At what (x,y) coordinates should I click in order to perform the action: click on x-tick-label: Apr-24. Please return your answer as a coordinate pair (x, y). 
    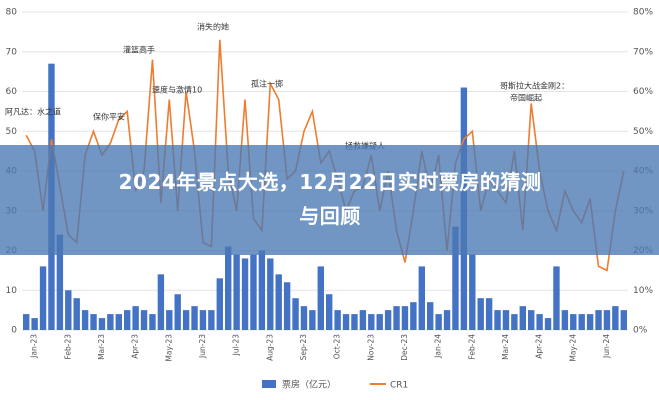
    Looking at the image, I should click on (539, 346).